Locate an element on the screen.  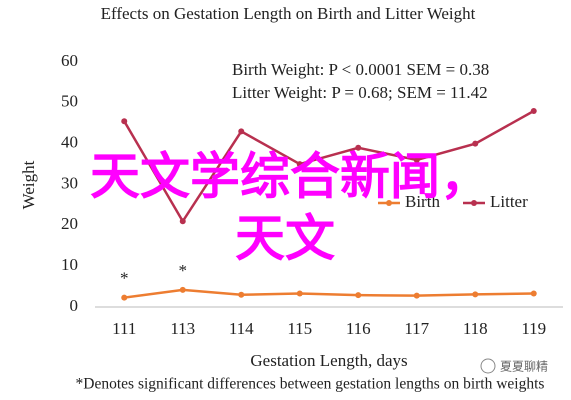
legend-label: Litter is located at coordinates (509, 201).